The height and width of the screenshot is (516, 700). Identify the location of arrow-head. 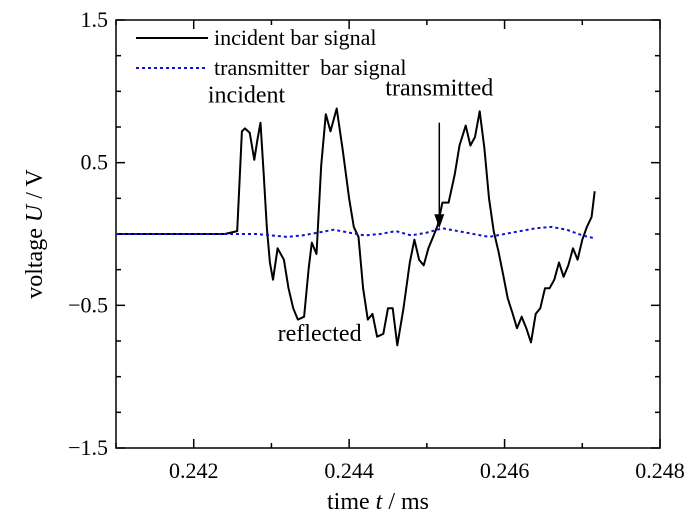
(439, 221).